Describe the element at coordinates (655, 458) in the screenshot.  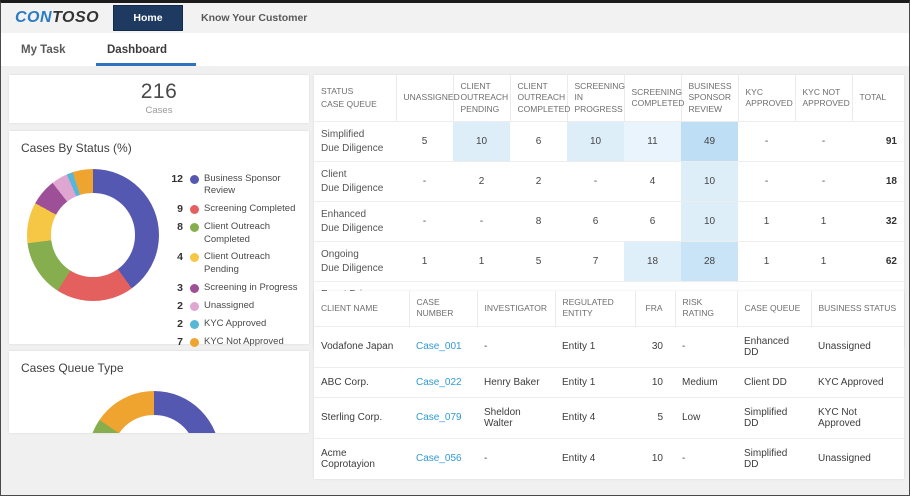
I see `case-cell-fra: 10` at that location.